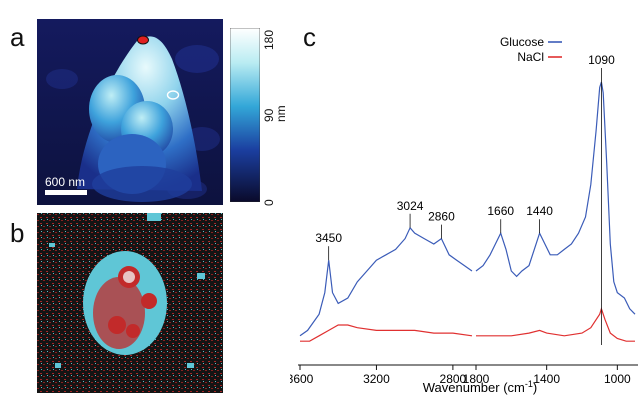  Describe the element at coordinates (328, 238) in the screenshot. I see `peak-label: 3450` at that location.